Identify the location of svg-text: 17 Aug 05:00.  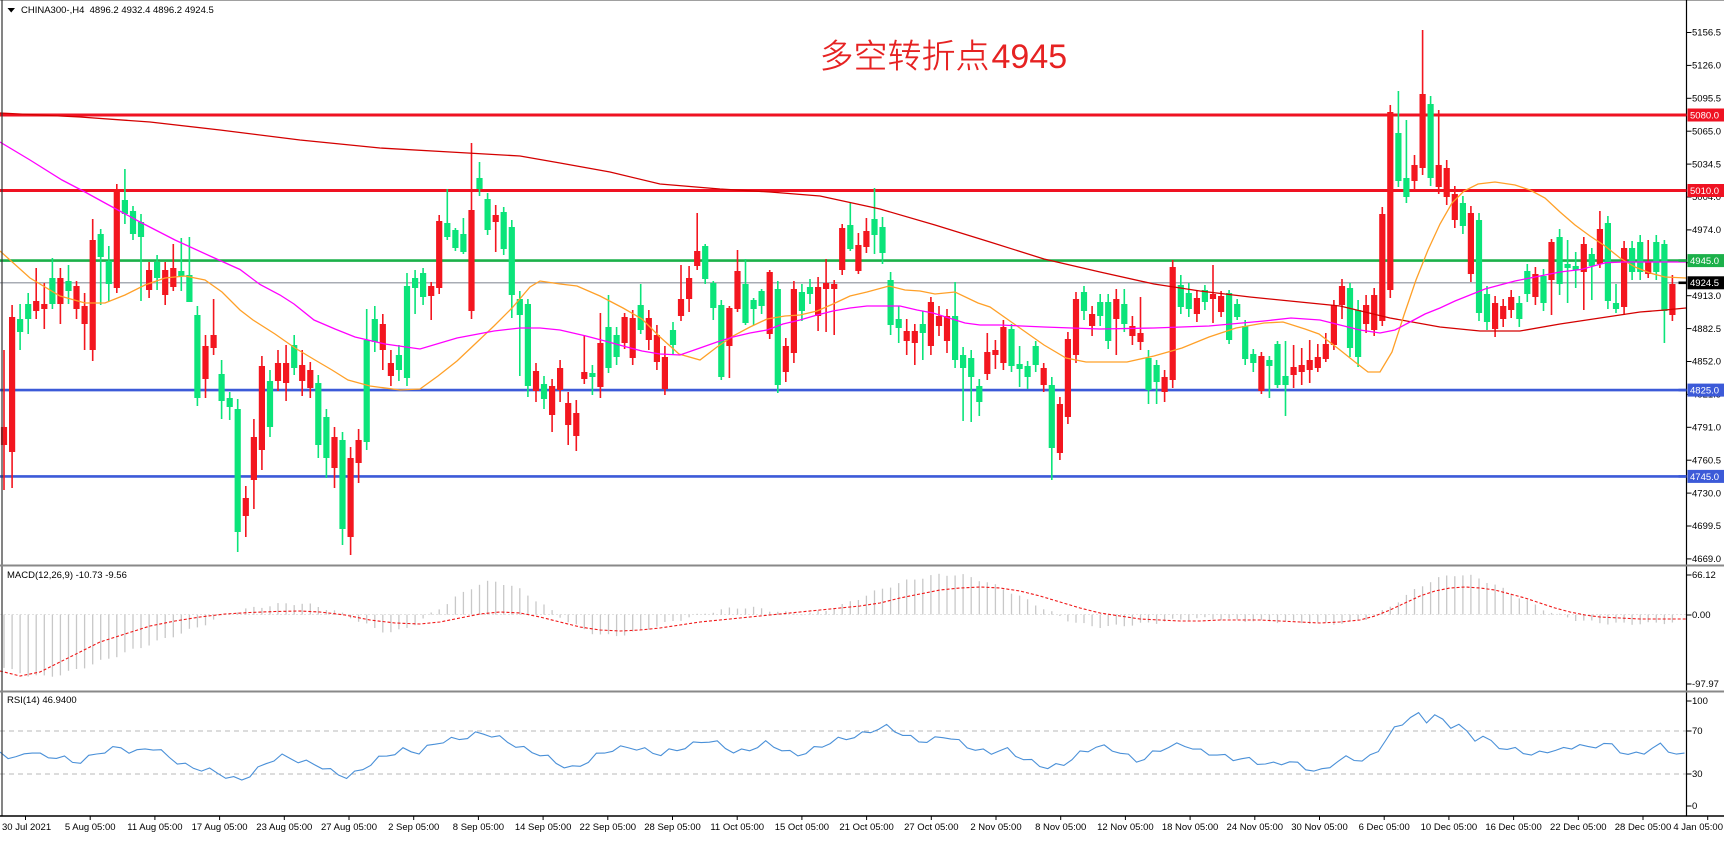
(220, 827).